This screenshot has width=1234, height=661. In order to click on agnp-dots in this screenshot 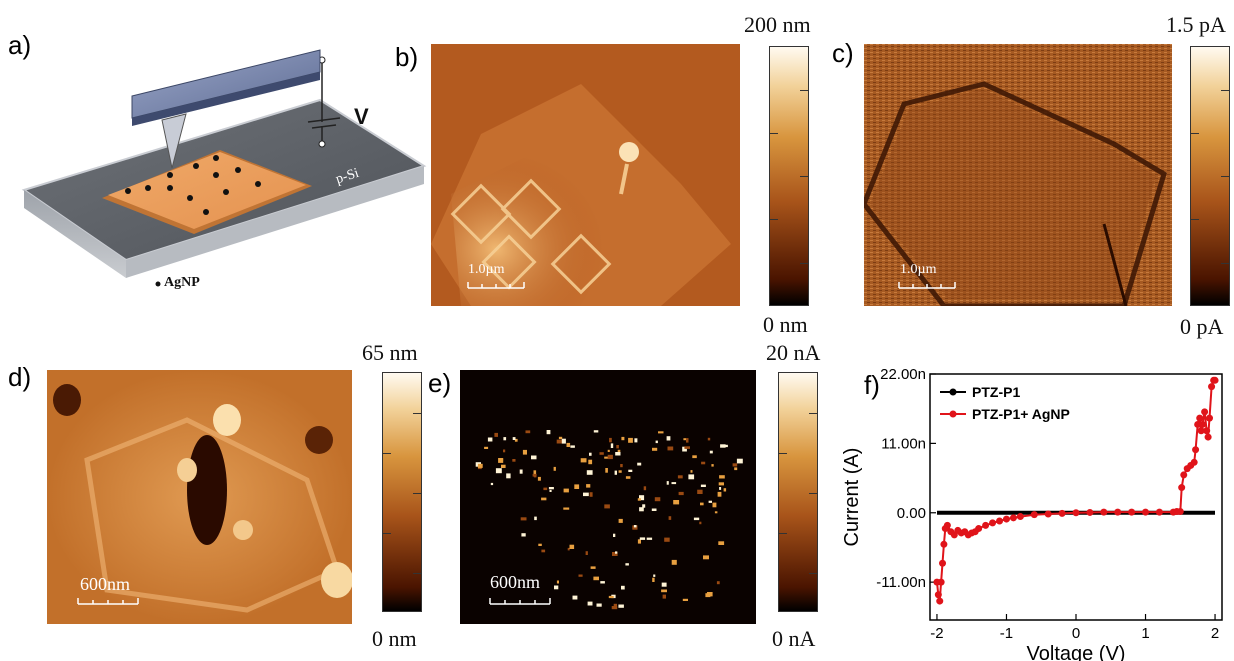, I will do `click(193, 185)`.